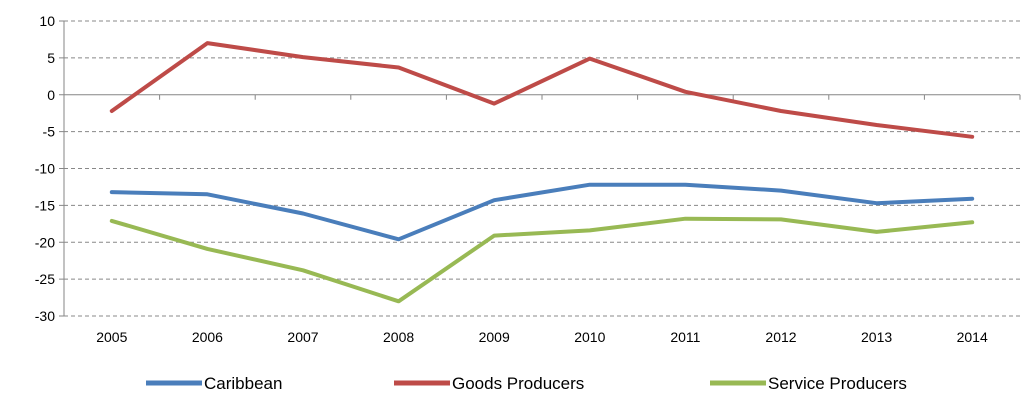 The width and height of the screenshot is (1027, 398). What do you see at coordinates (45, 169) in the screenshot?
I see `y-tick-label: -10` at bounding box center [45, 169].